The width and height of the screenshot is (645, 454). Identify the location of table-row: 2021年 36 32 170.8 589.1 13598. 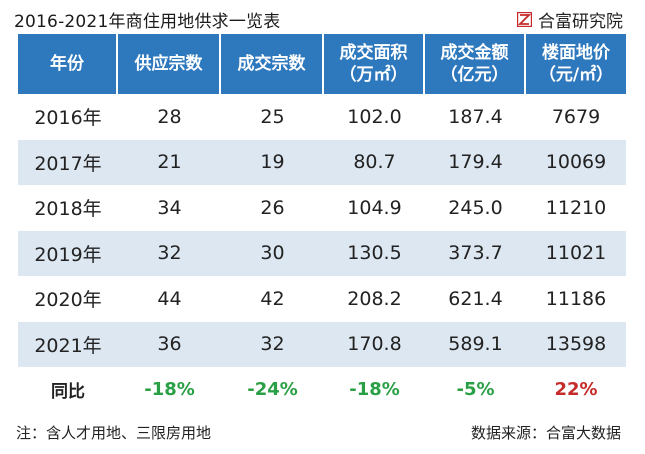
(322, 344).